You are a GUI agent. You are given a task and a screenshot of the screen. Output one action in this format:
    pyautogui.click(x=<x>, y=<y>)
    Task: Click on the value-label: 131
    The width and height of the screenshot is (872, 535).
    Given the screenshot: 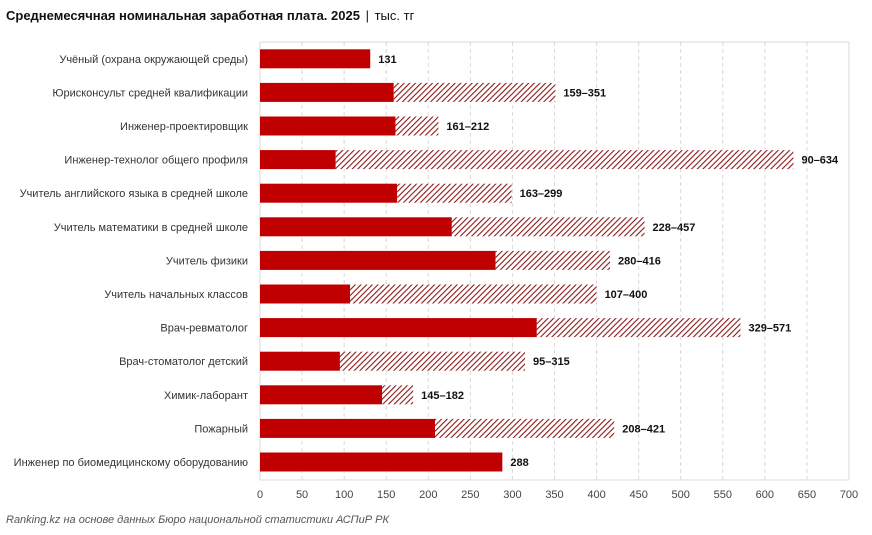 What is the action you would take?
    pyautogui.click(x=387, y=60)
    